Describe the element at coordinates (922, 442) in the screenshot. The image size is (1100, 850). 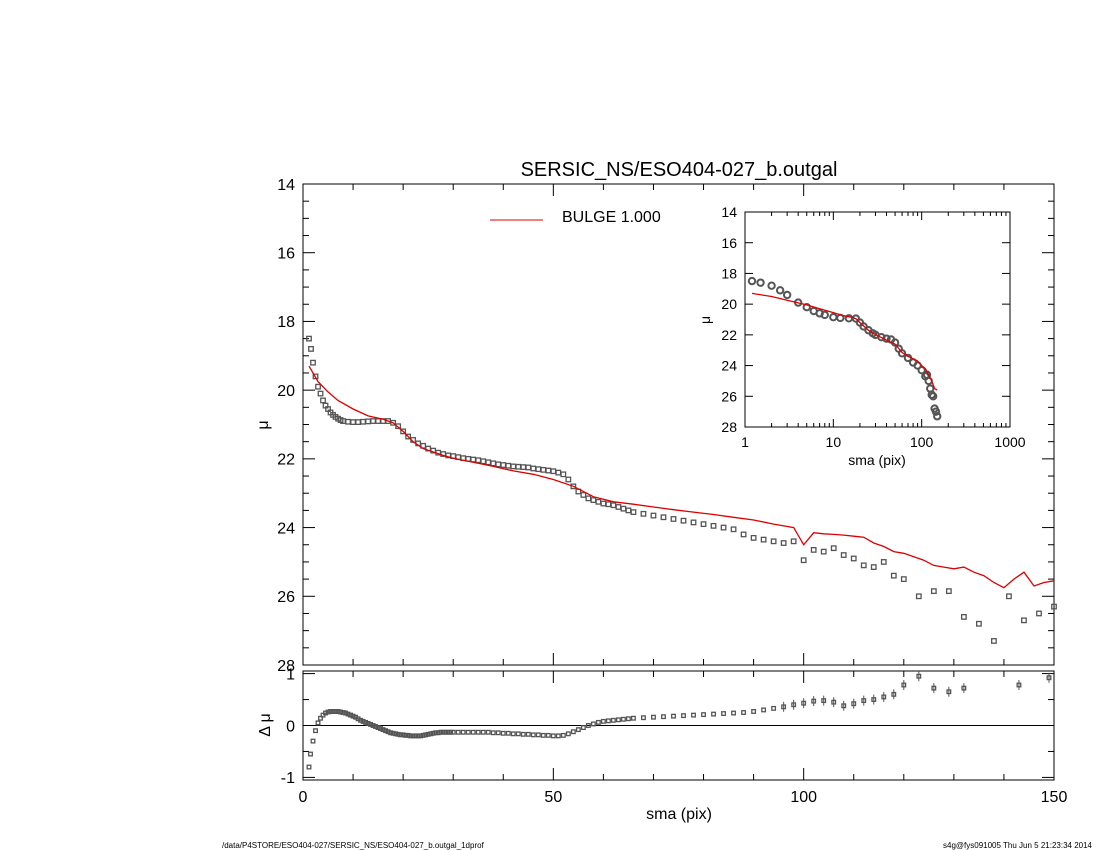
I see `inset-x-tick-label: 100` at that location.